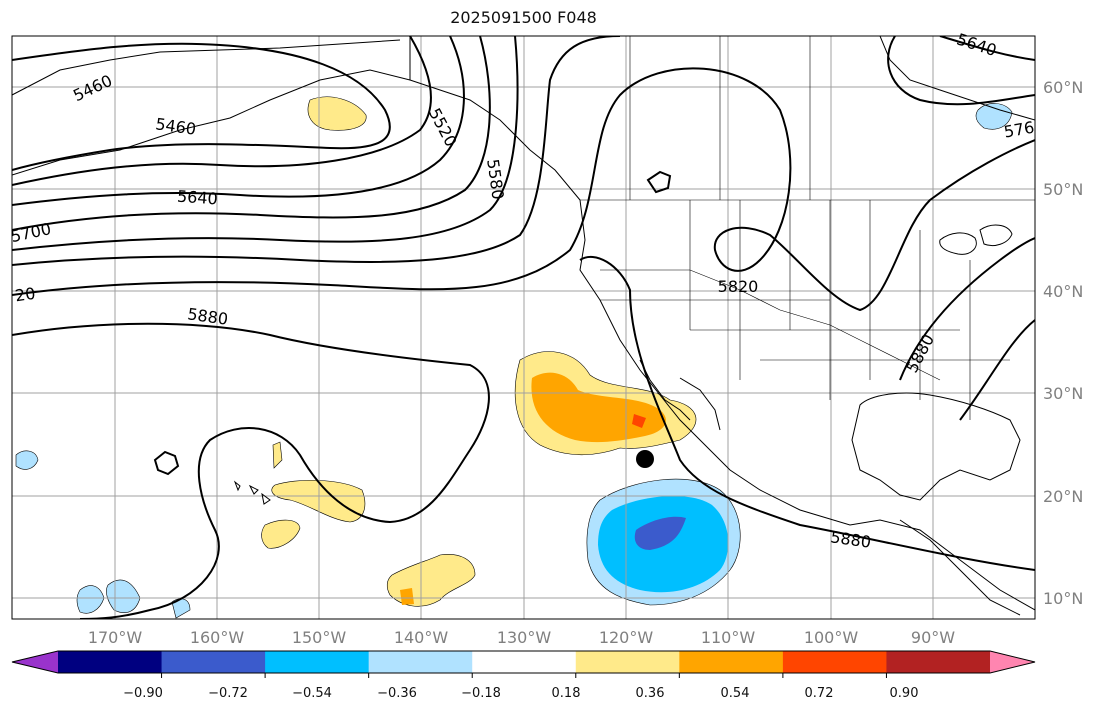 This screenshot has height=712, width=1105. I want to click on colorbar-tick-label: −0.72, so click(228, 693).